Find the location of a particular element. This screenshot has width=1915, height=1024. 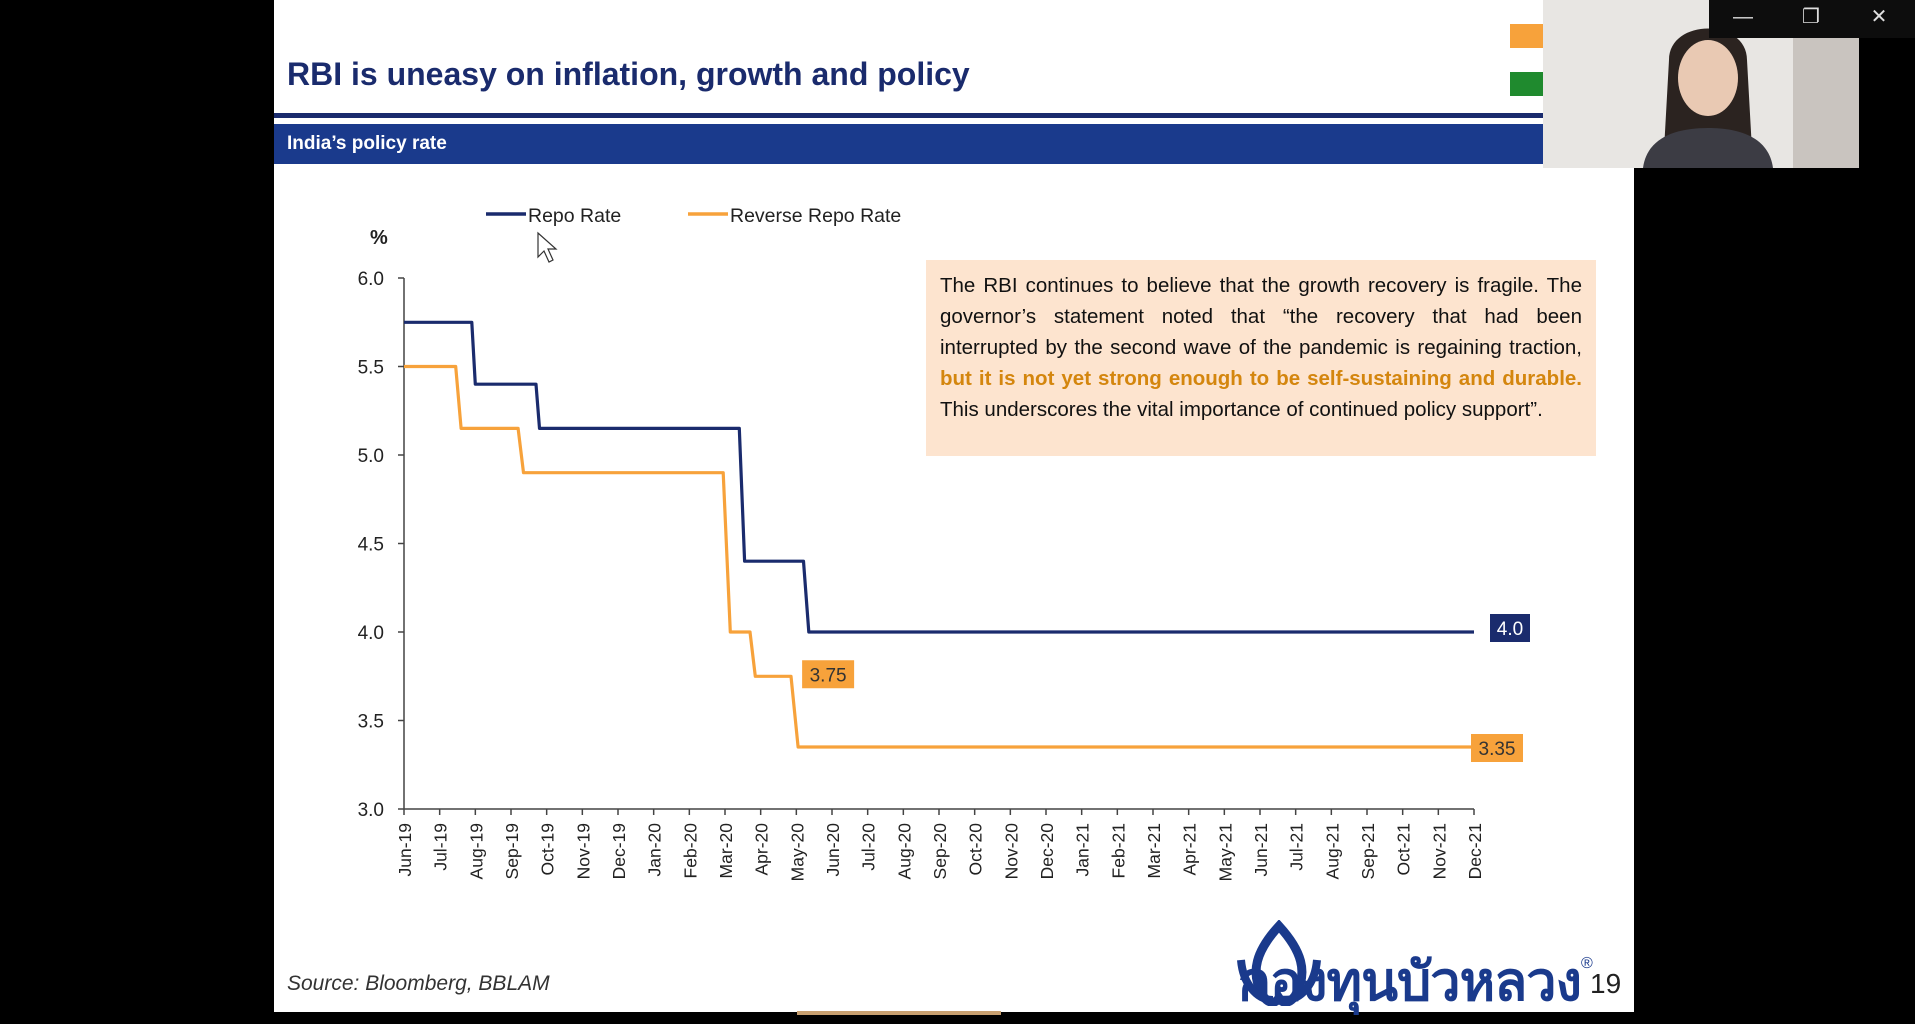

annotation-label: 3.75 is located at coordinates (828, 675).